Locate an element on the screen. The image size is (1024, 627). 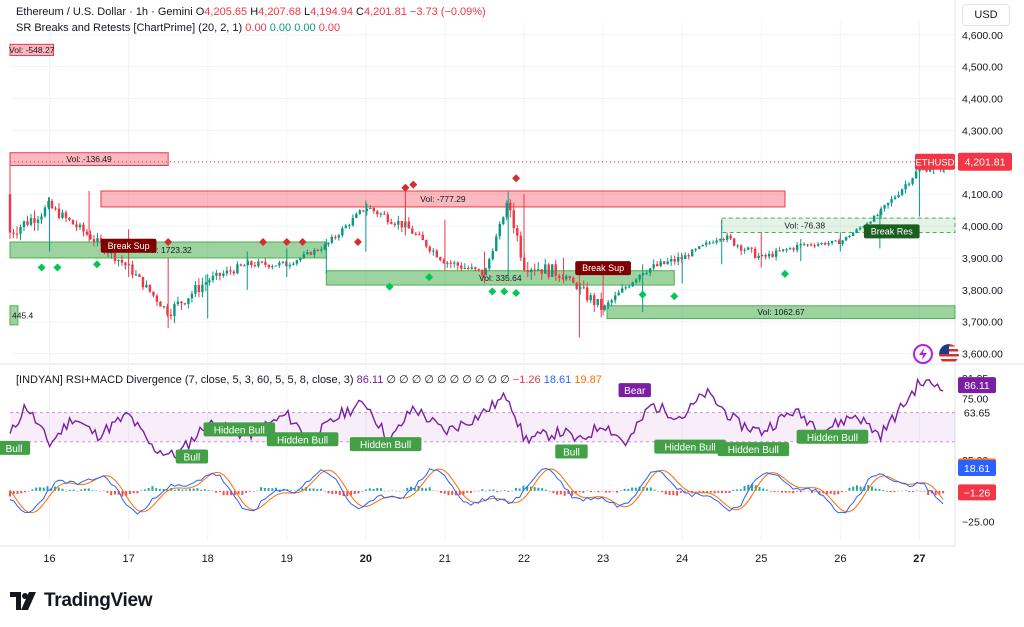
sr-zone is located at coordinates (781, 312).